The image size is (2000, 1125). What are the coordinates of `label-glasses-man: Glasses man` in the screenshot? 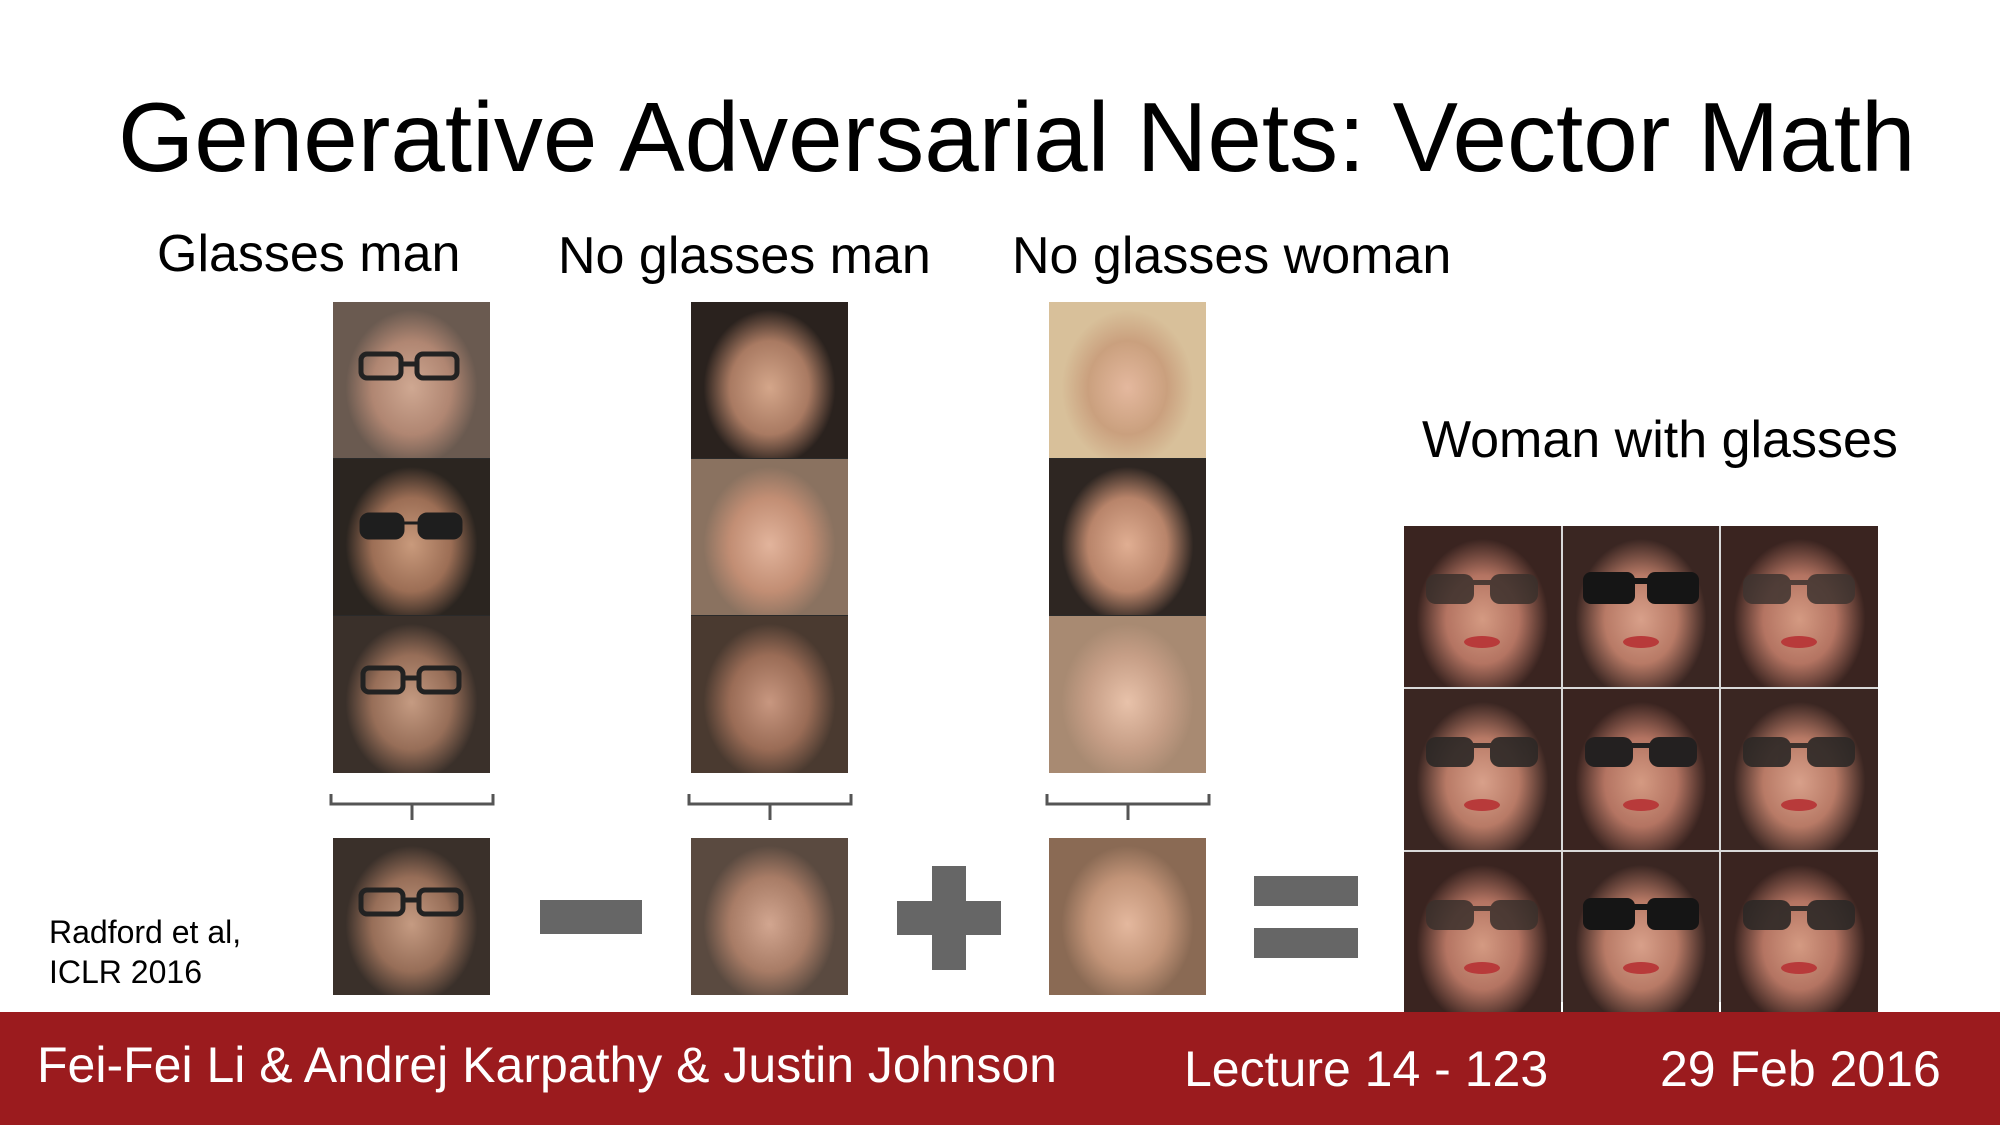 It's located at (309, 254).